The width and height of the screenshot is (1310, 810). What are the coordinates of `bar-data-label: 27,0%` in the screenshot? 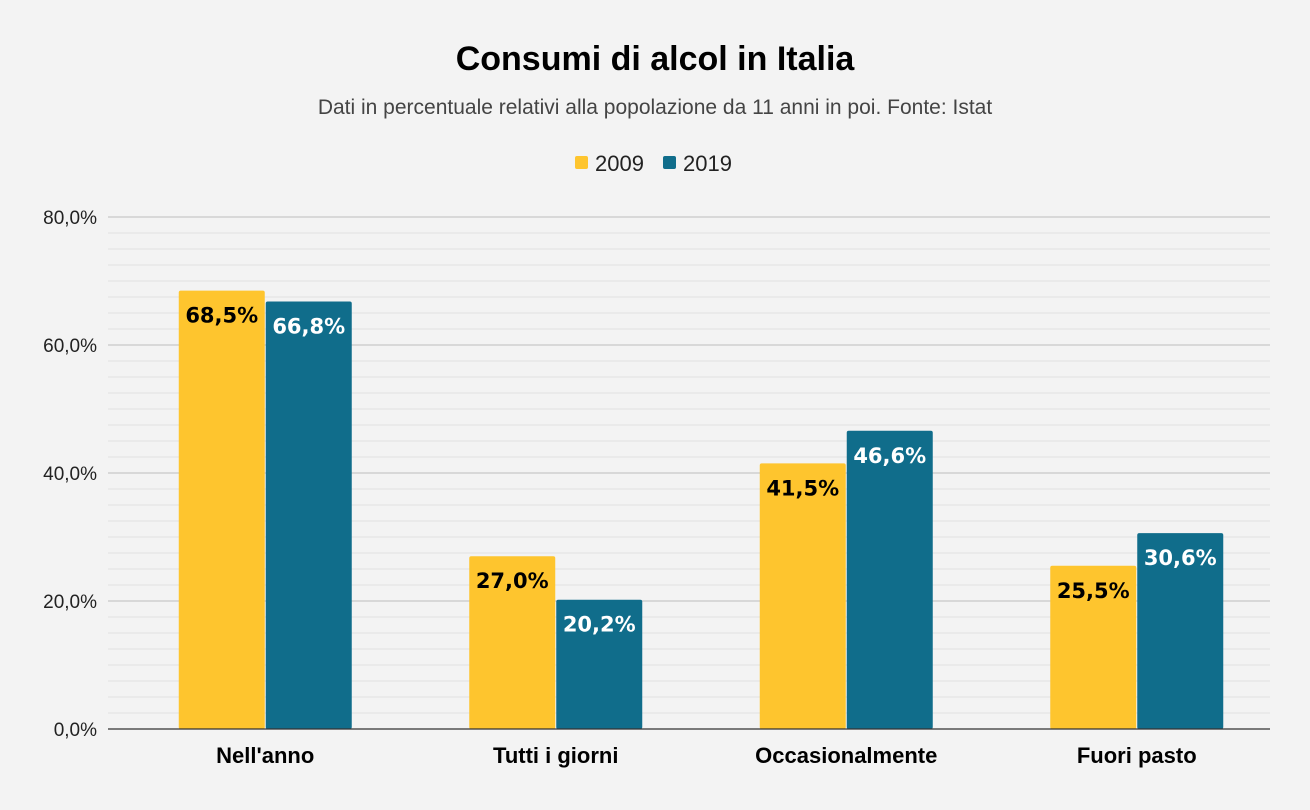 It's located at (512, 581).